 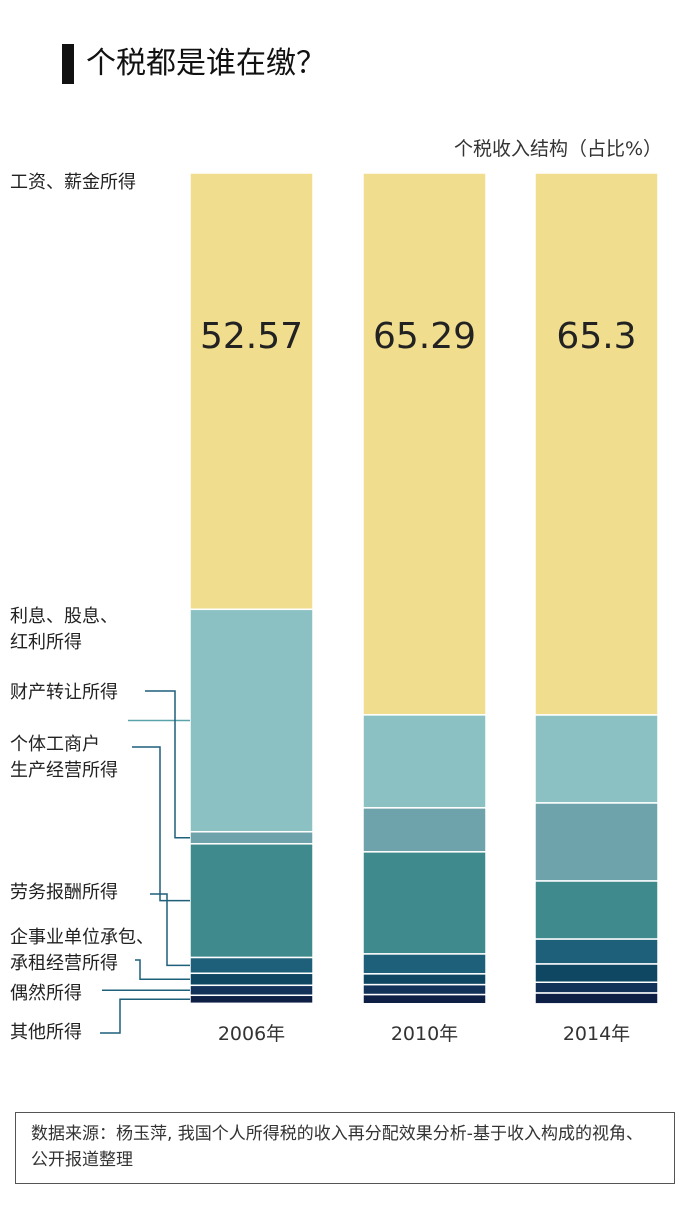 I want to click on legend-label: 其他所得, so click(x=46, y=1032).